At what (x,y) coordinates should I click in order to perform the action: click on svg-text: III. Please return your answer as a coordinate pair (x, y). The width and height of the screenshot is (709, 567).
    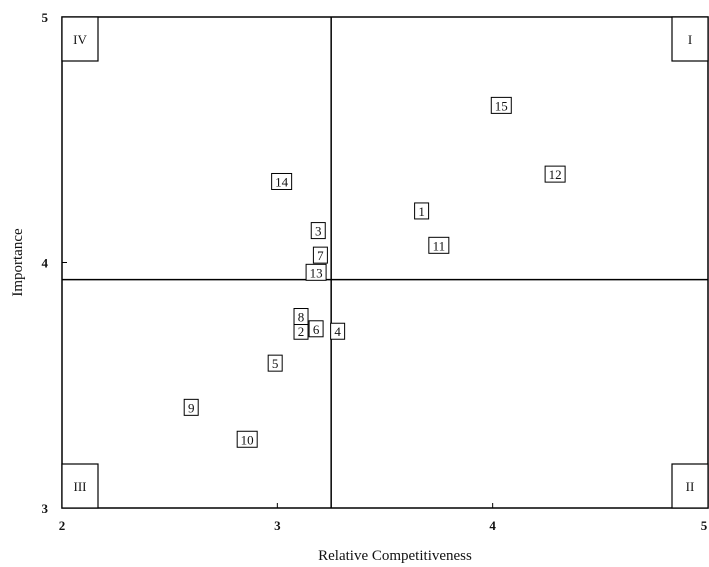
    Looking at the image, I should click on (80, 486).